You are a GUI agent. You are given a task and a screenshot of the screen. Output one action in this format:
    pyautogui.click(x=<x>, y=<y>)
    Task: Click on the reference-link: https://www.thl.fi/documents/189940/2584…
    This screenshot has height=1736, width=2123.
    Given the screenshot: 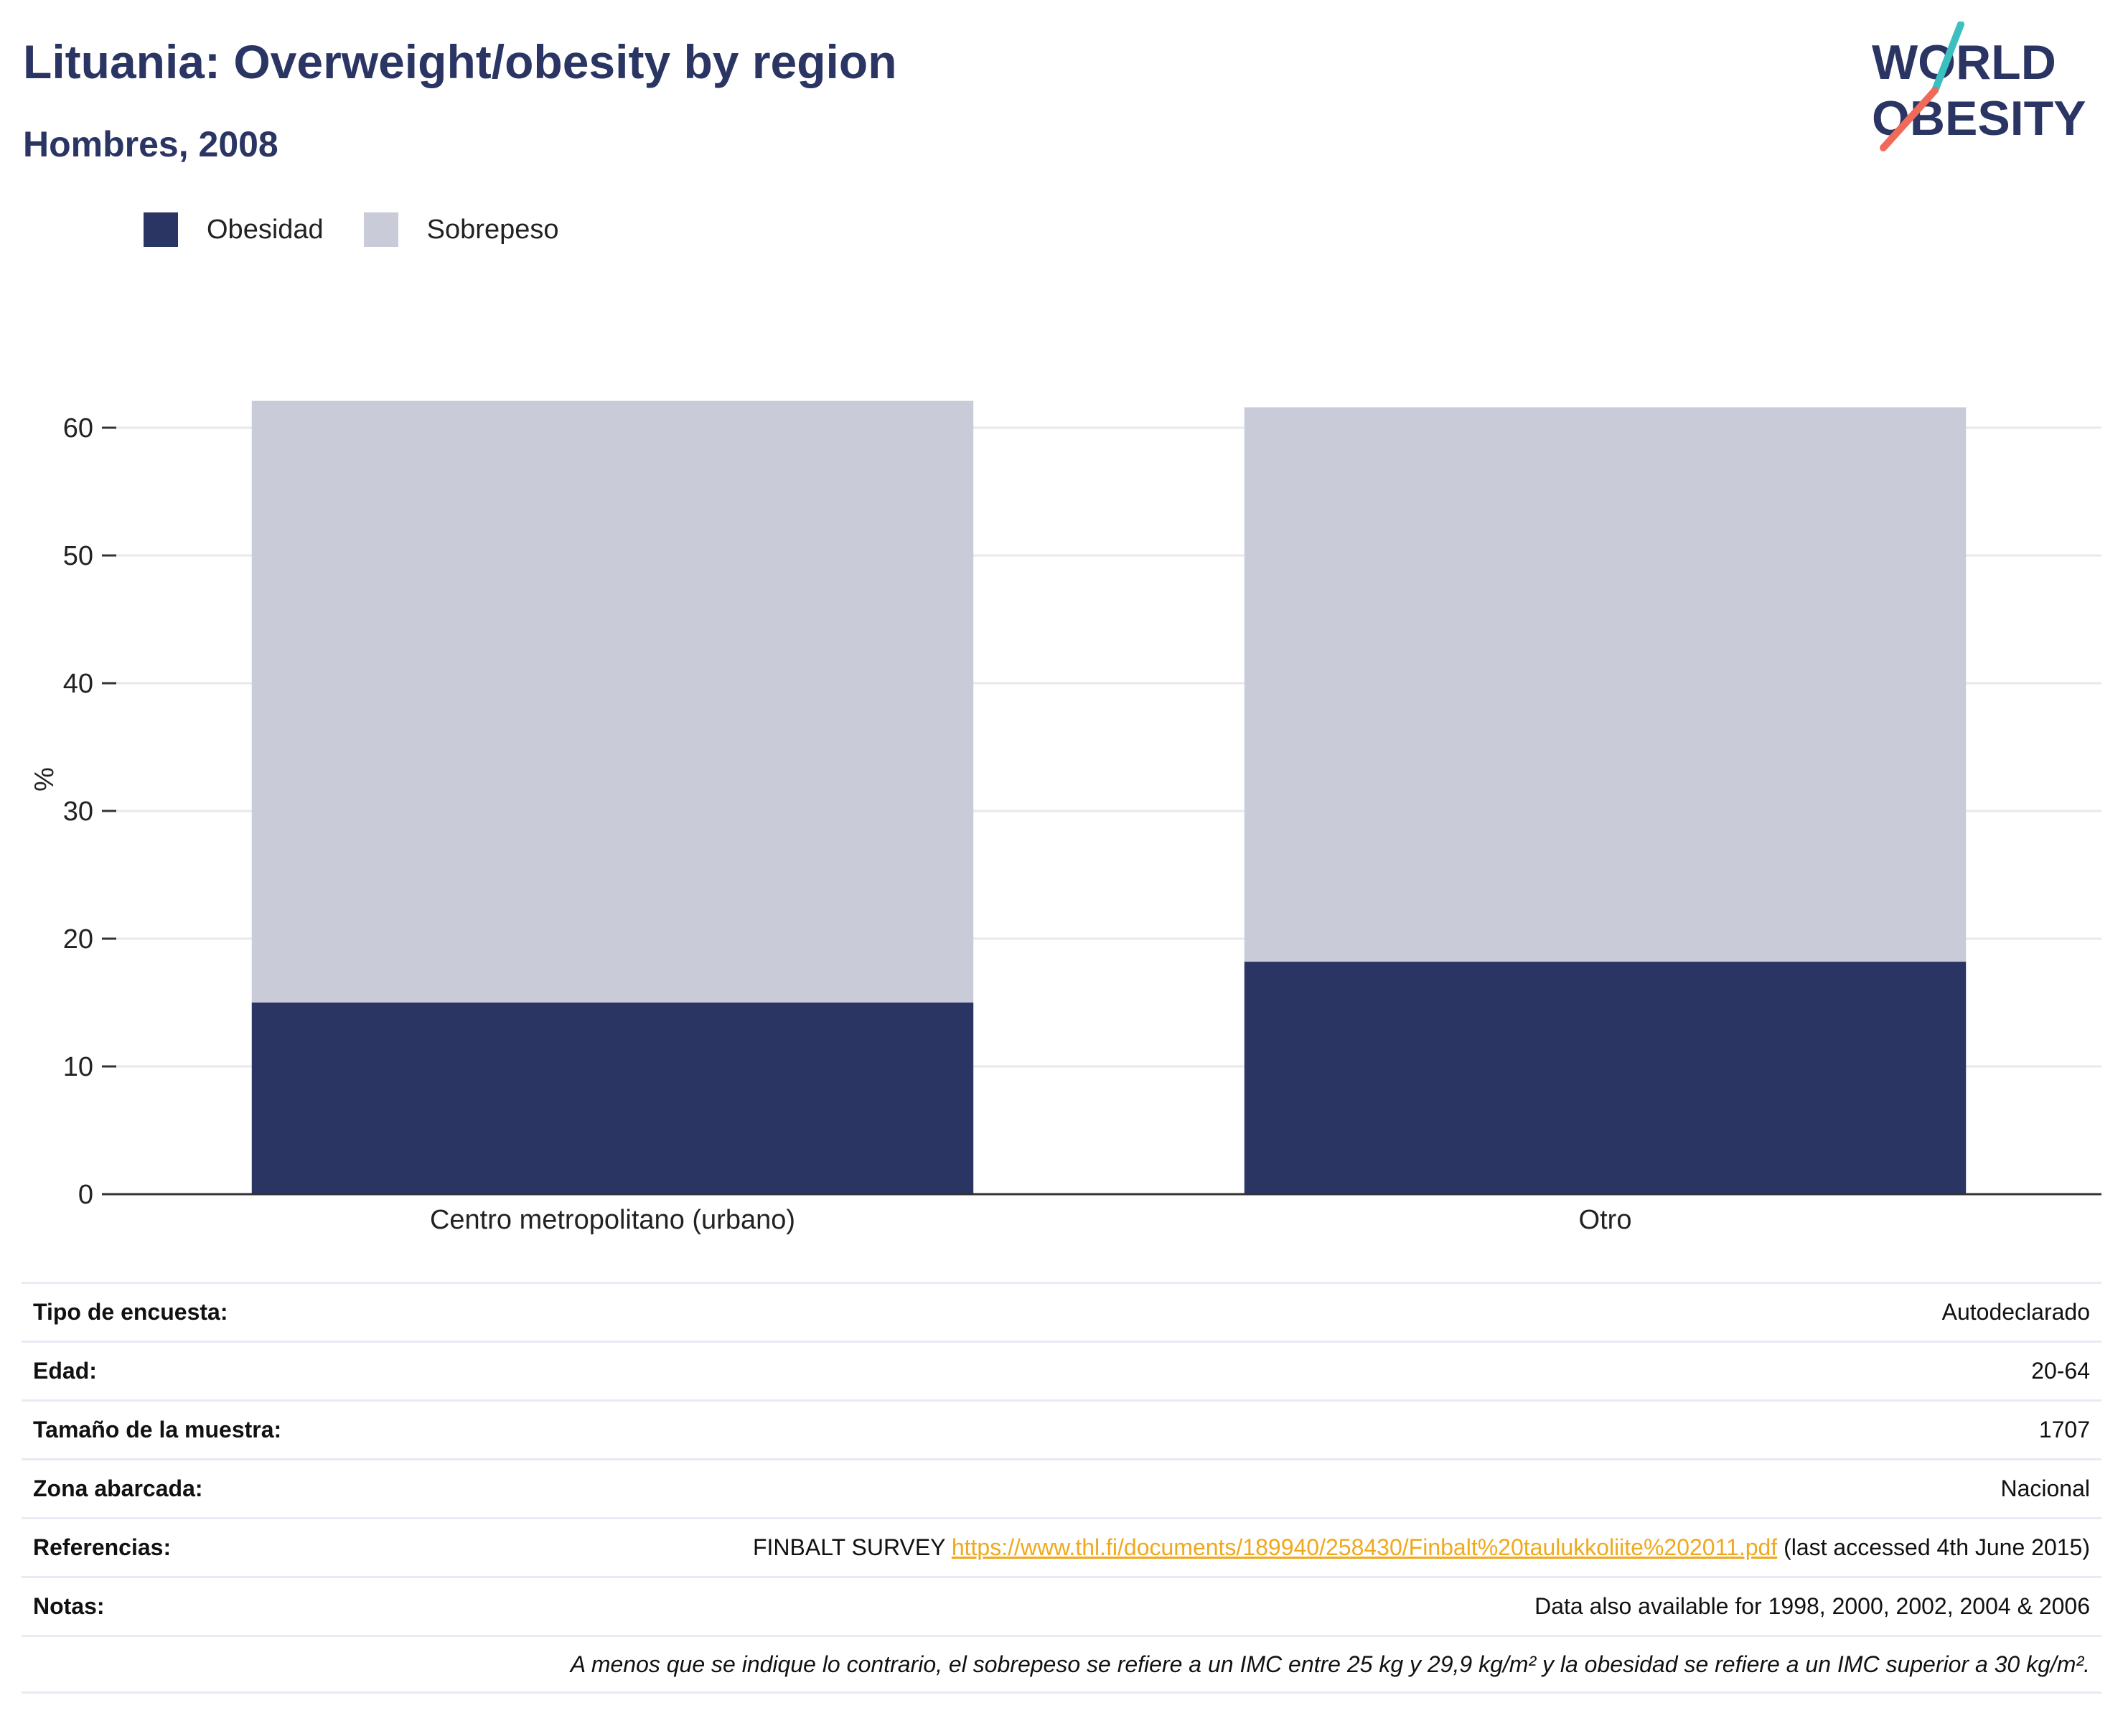 What is the action you would take?
    pyautogui.click(x=1364, y=1547)
    